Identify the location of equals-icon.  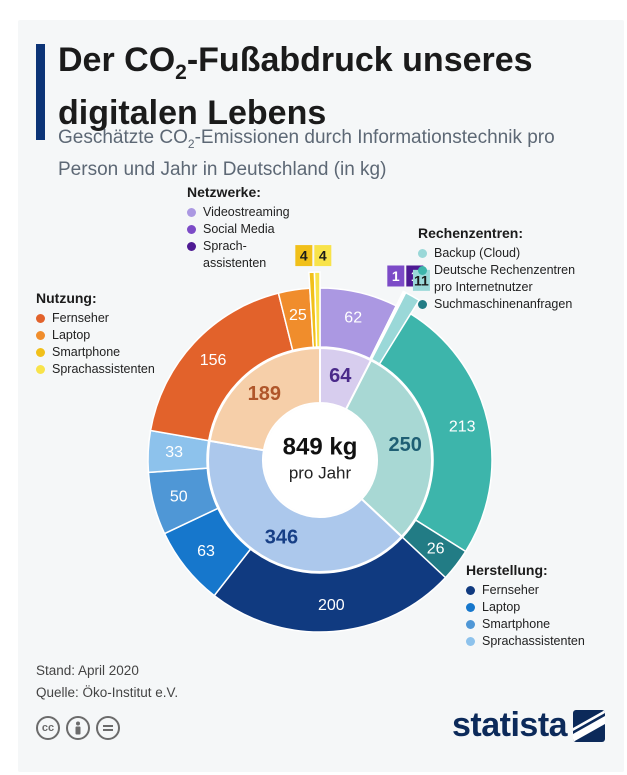
(108, 728).